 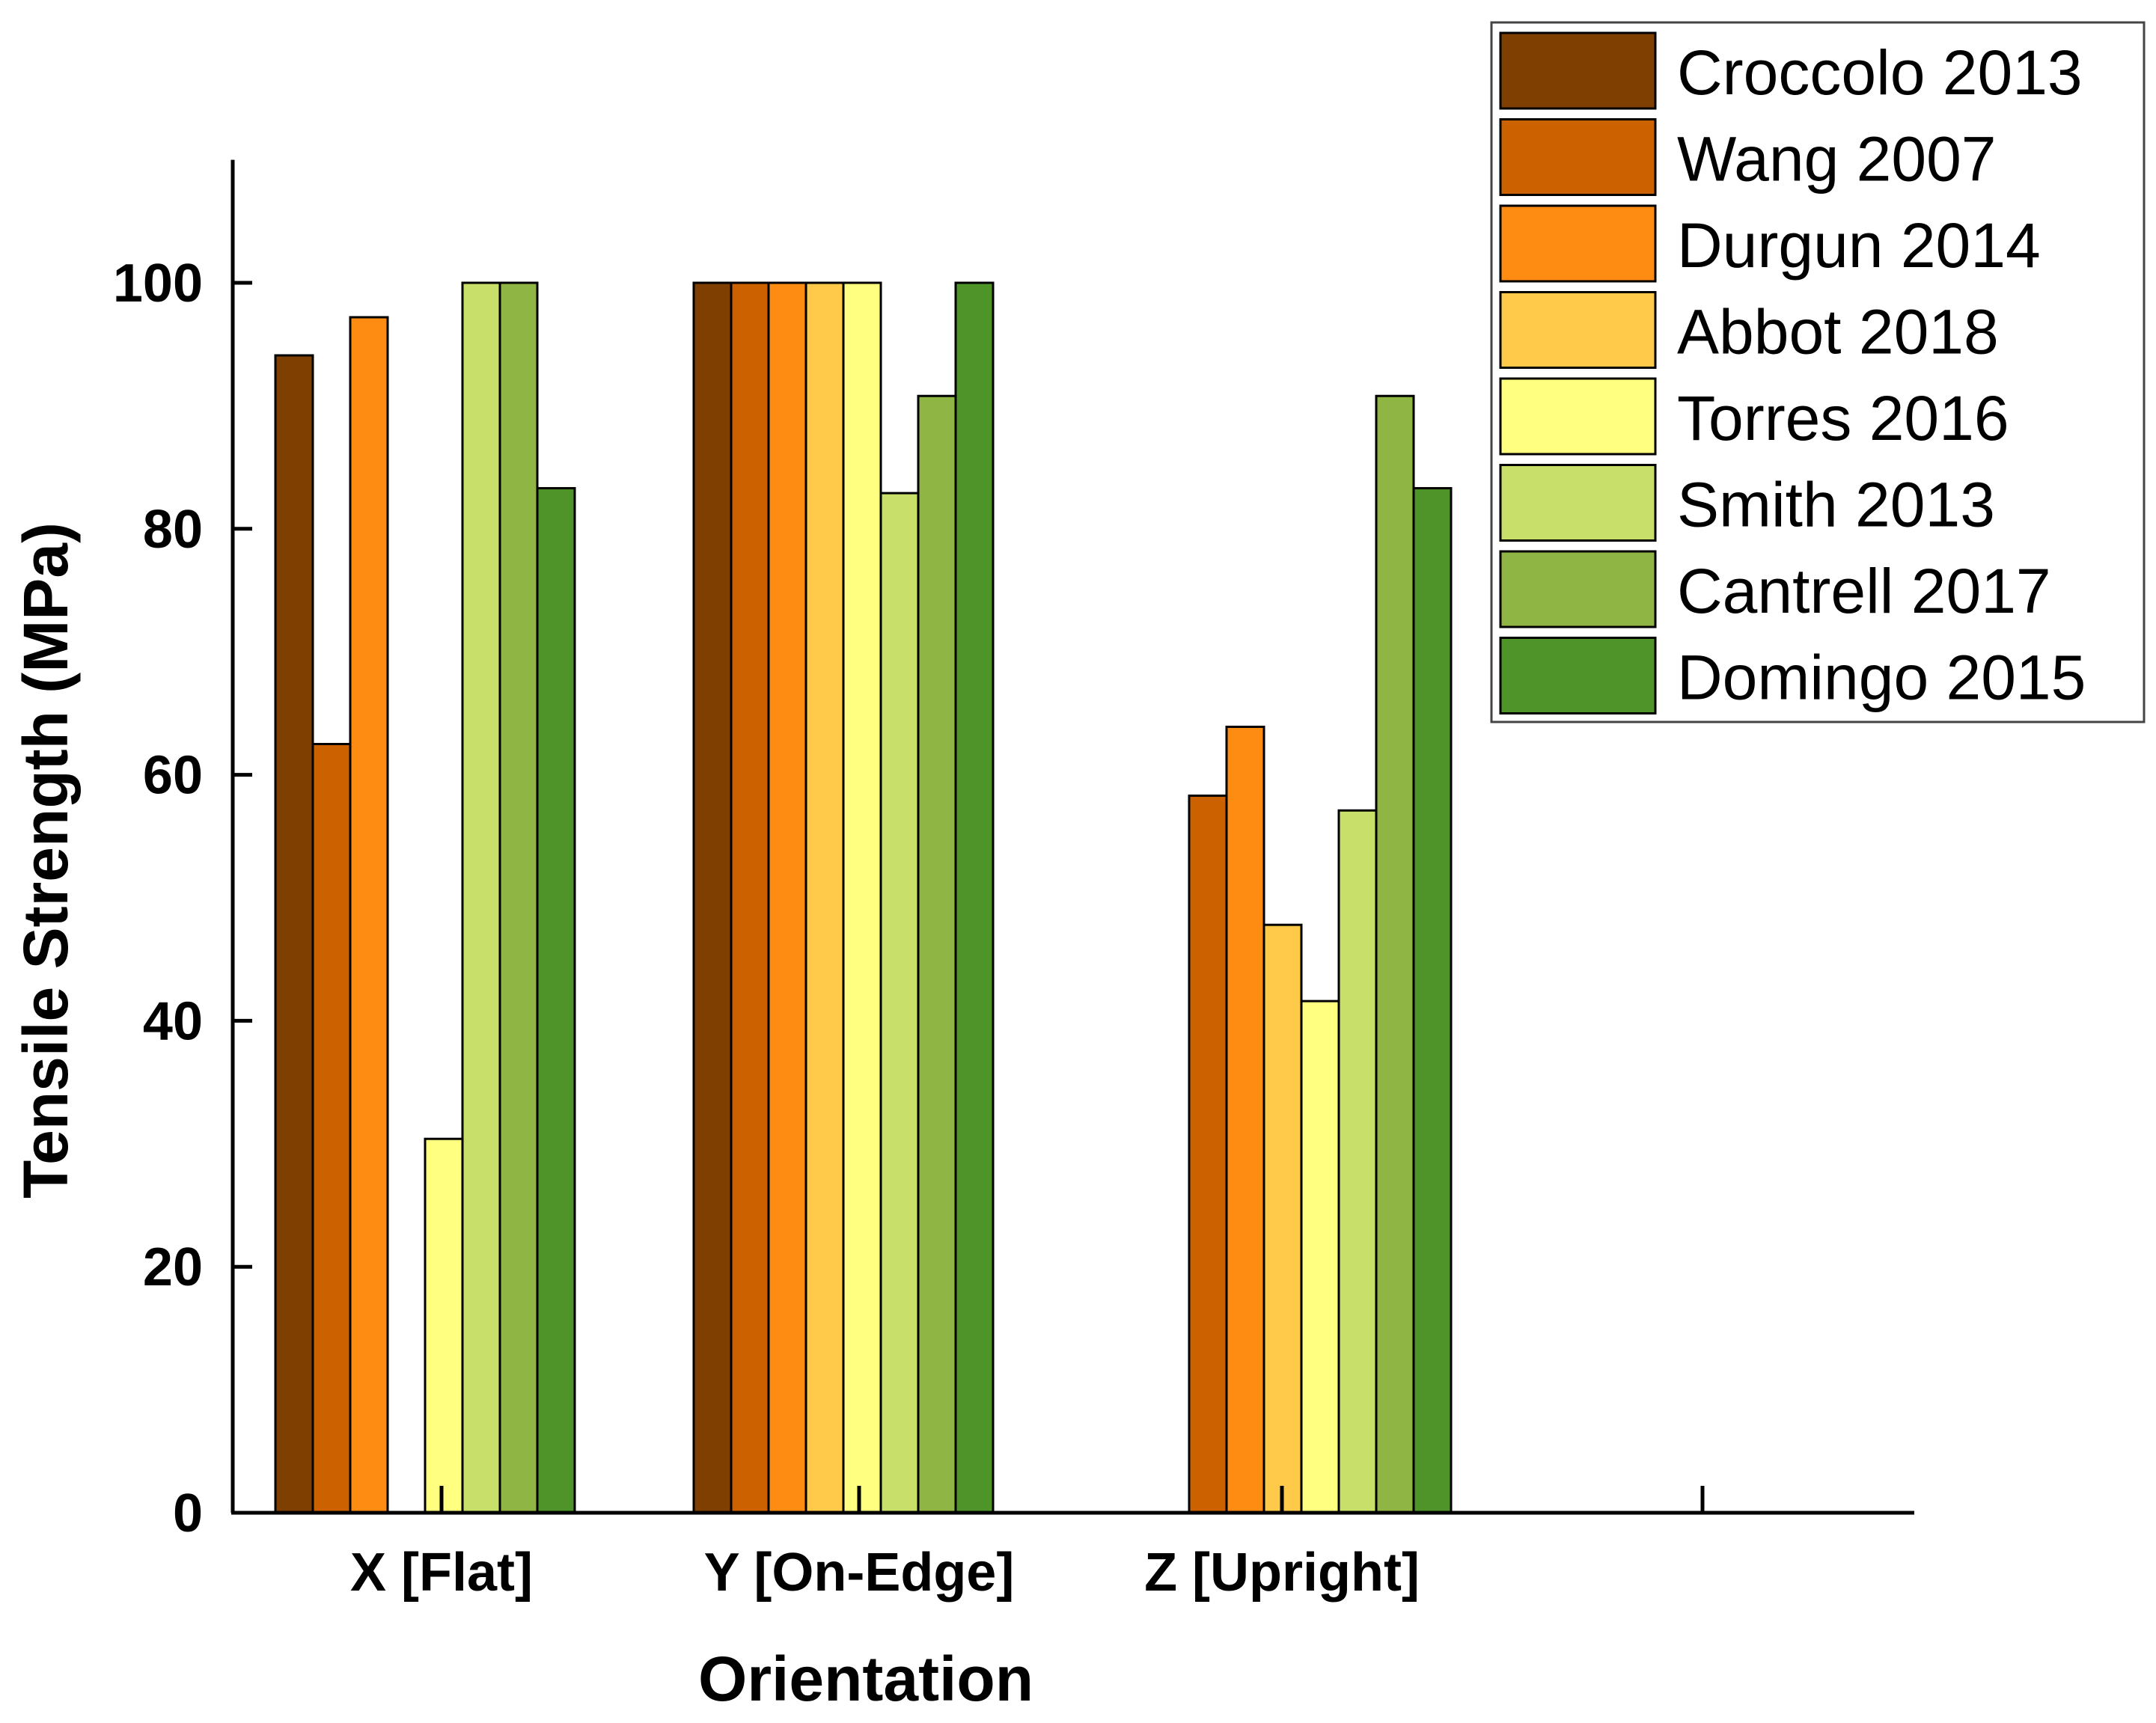 I want to click on legend-label: Smith 2013, so click(x=1836, y=505).